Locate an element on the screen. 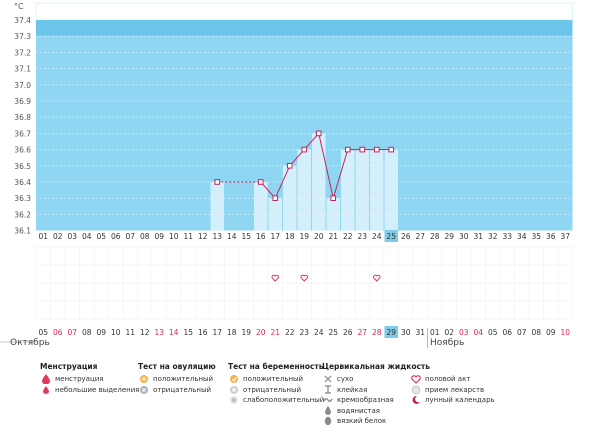 This screenshot has height=447, width=600. cycle-day-label: 36 is located at coordinates (551, 236).